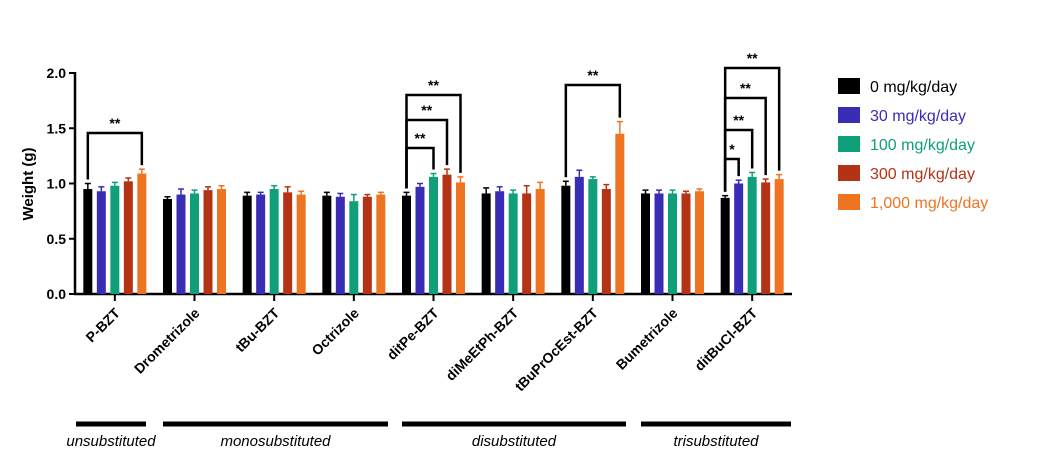  Describe the element at coordinates (57, 128) in the screenshot. I see `y-tick-label: 1.5` at that location.